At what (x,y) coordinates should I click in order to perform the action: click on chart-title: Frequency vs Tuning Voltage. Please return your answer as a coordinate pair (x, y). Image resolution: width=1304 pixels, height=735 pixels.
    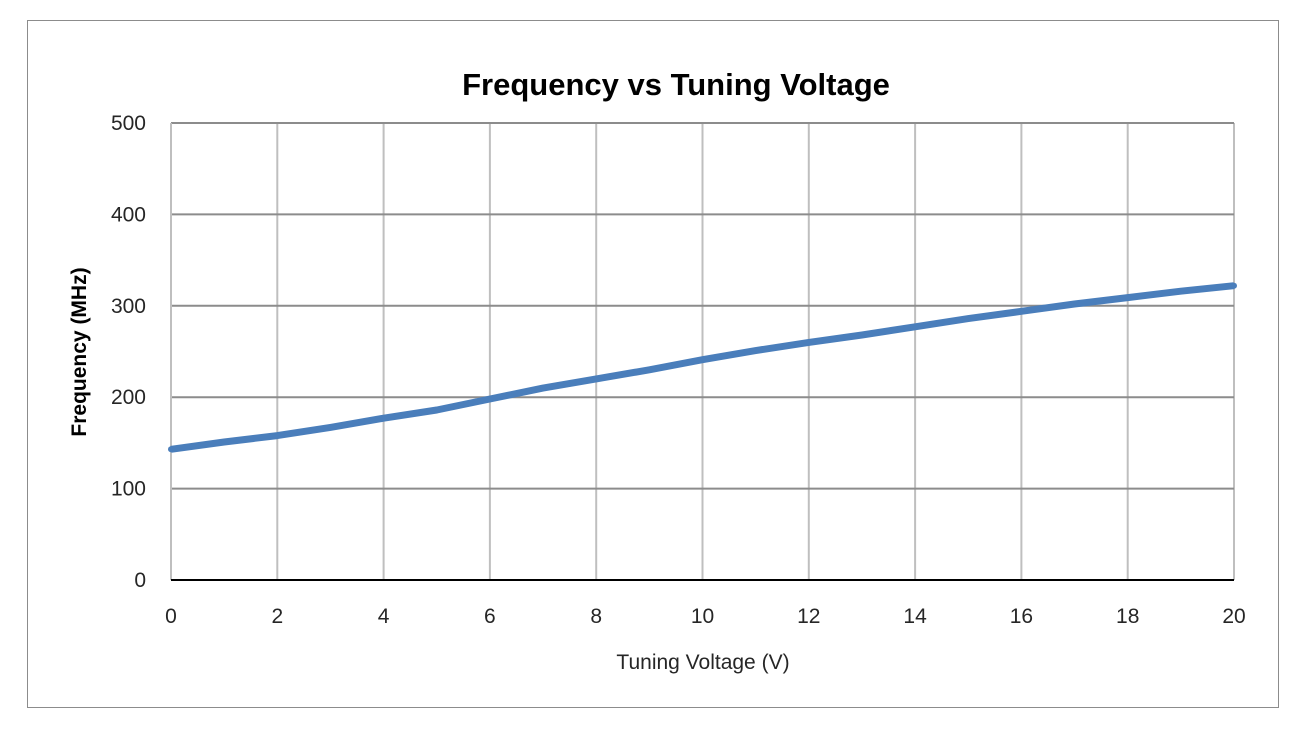
    Looking at the image, I should click on (676, 84).